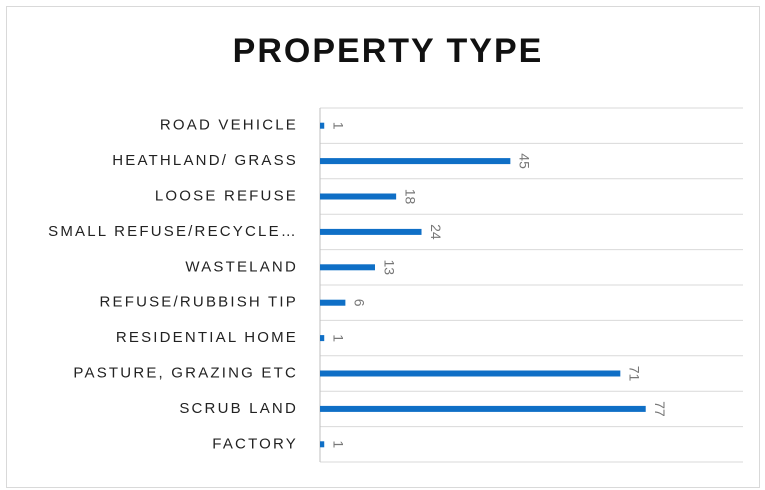  What do you see at coordinates (226, 195) in the screenshot?
I see `y-tick-label: LOOSE REFUSE` at bounding box center [226, 195].